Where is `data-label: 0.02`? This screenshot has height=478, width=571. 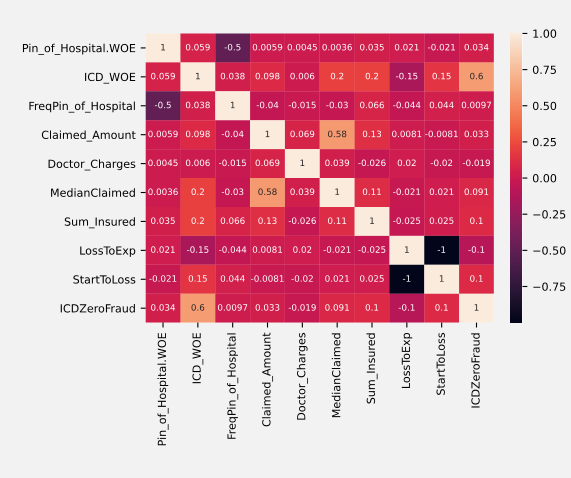
data-label: 0.02 is located at coordinates (407, 163).